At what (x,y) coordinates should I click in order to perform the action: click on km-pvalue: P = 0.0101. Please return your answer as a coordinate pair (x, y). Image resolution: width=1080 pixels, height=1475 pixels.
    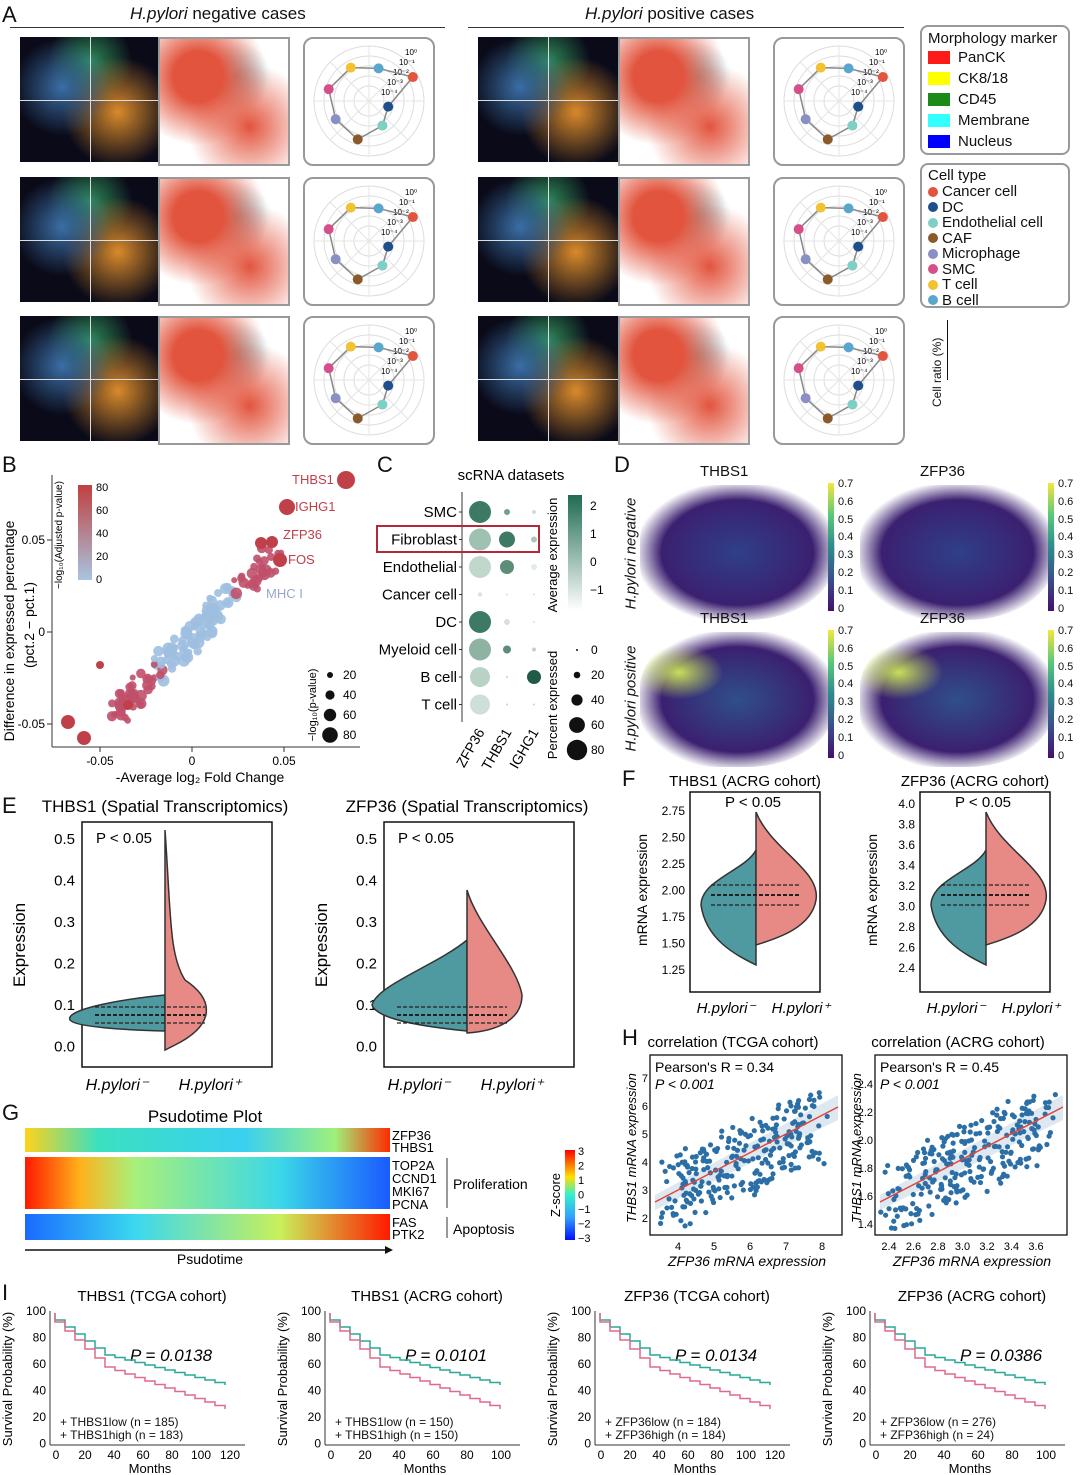
    Looking at the image, I should click on (446, 1355).